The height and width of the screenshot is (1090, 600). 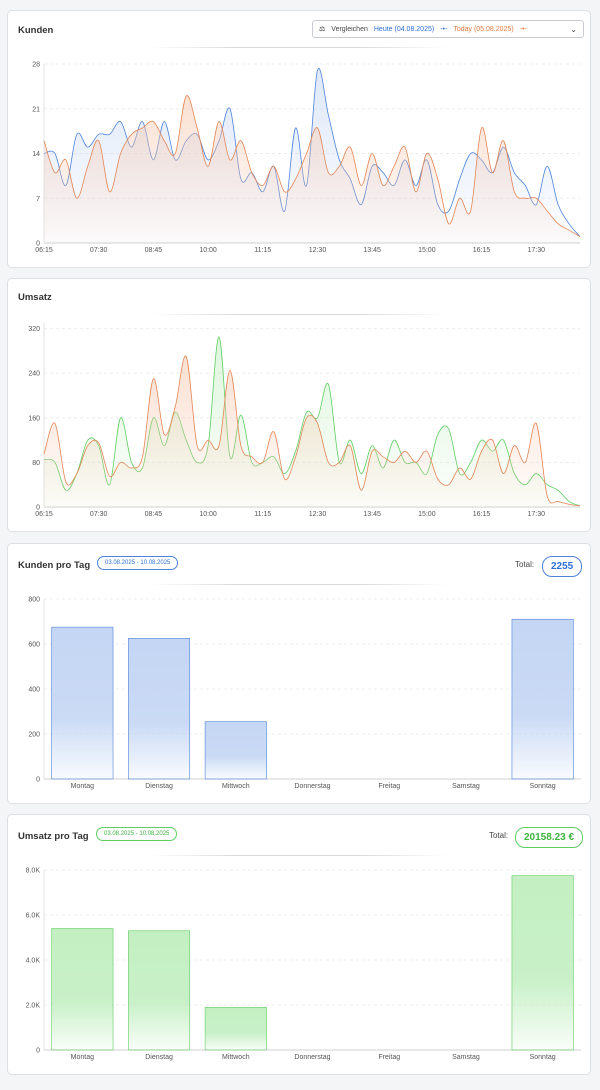 I want to click on umsatz-divider, so click(x=298, y=314).